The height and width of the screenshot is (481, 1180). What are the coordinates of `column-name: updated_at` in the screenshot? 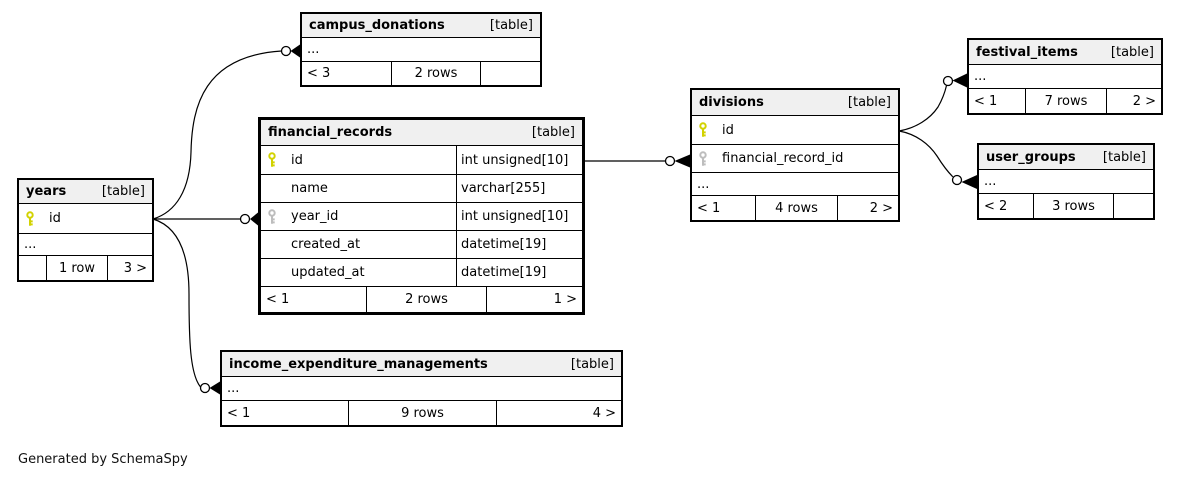 It's located at (328, 272).